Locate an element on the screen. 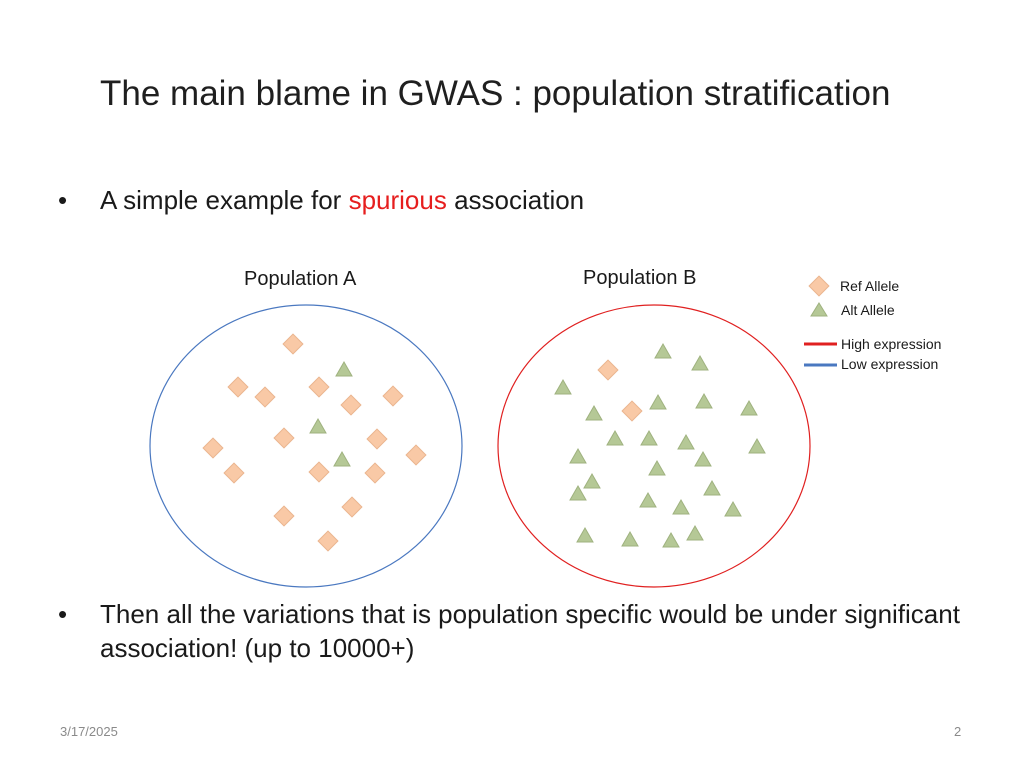 The height and width of the screenshot is (768, 1024). legend-ref-label: Ref Allele is located at coordinates (870, 286).